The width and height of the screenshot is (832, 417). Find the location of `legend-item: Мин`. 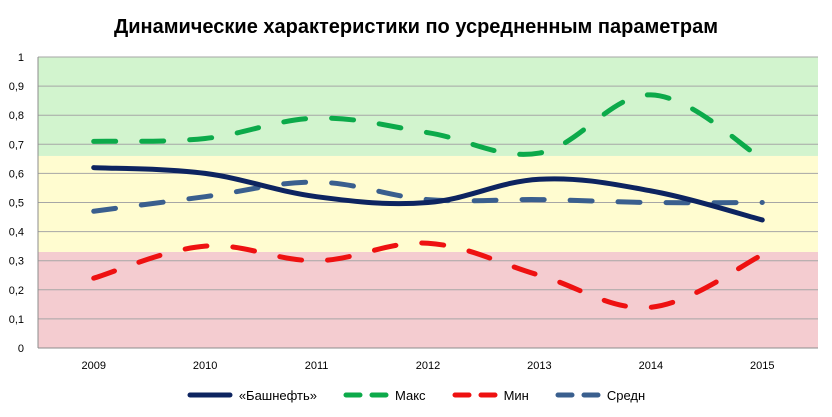

legend-item: Мин is located at coordinates (490, 395).